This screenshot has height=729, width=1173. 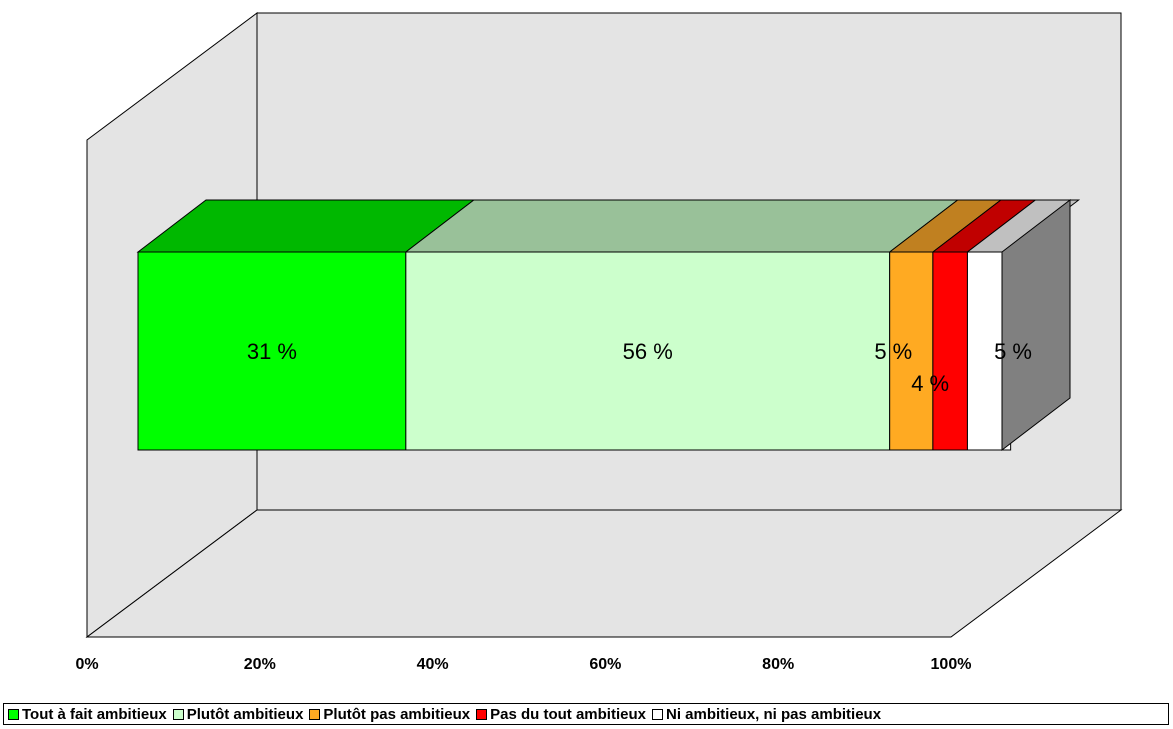 I want to click on data-label-4: 5 %, so click(x=1013, y=351).